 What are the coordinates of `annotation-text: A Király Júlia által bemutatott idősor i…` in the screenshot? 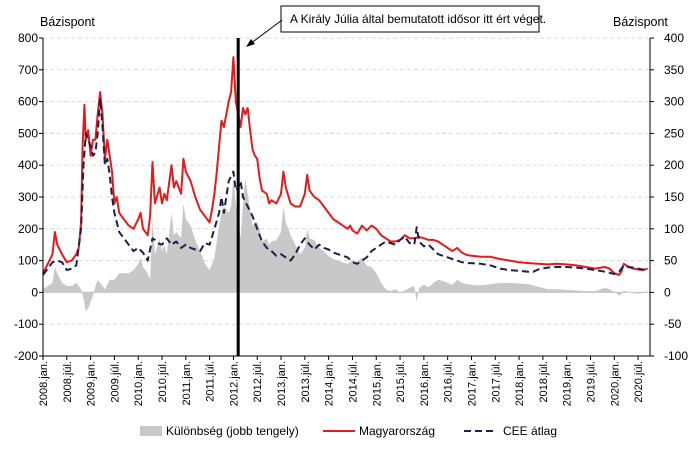 It's located at (418, 19).